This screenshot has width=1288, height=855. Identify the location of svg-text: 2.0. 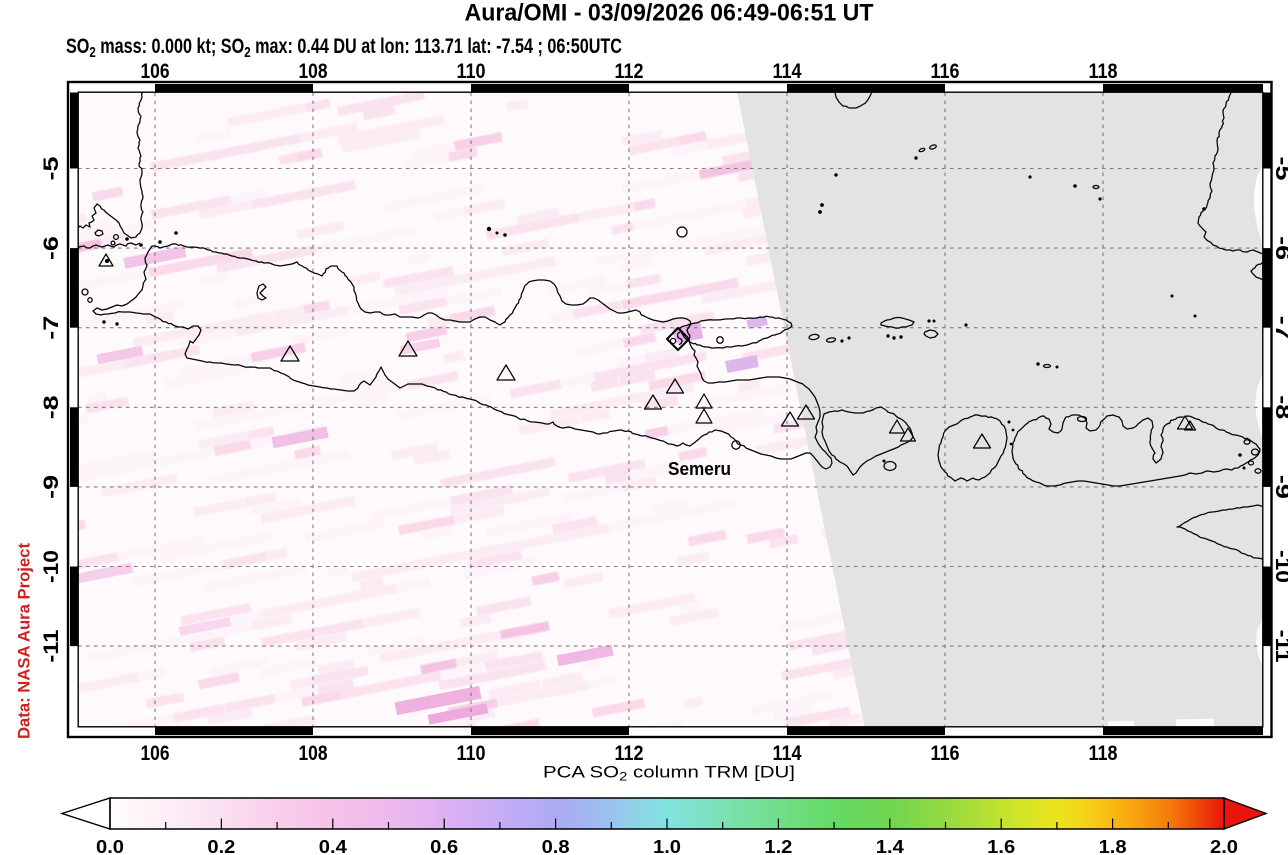
(1224, 846).